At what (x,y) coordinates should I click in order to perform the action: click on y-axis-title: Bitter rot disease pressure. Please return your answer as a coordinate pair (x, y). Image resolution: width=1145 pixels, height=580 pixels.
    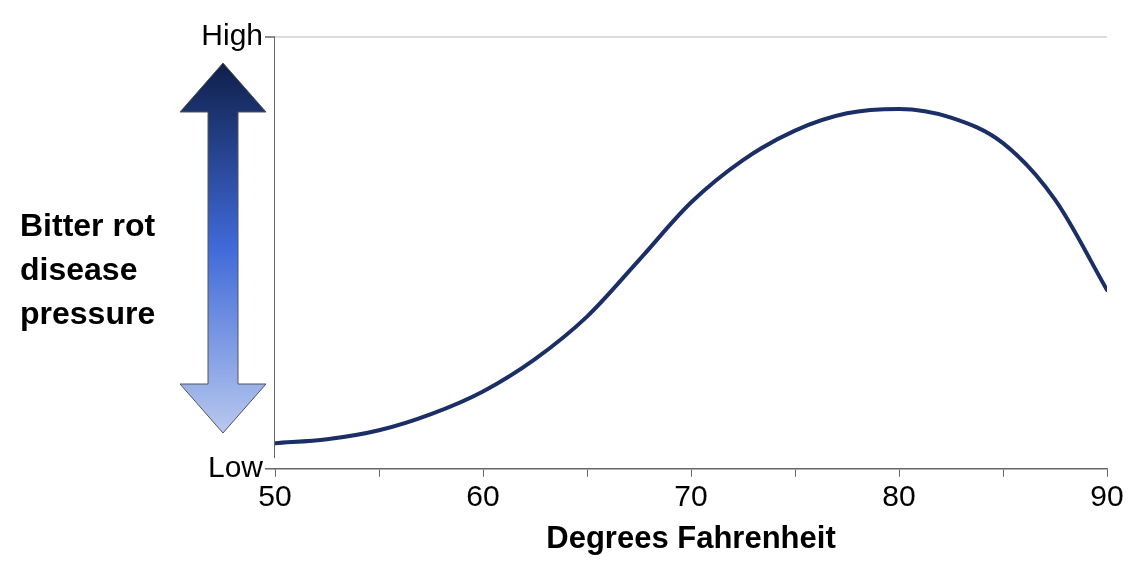
    Looking at the image, I should click on (88, 269).